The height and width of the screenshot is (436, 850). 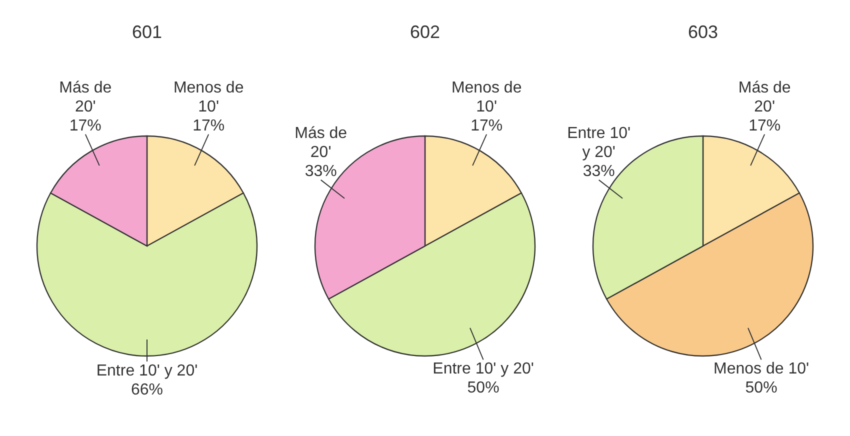 I want to click on chart-title: 601, so click(x=147, y=32).